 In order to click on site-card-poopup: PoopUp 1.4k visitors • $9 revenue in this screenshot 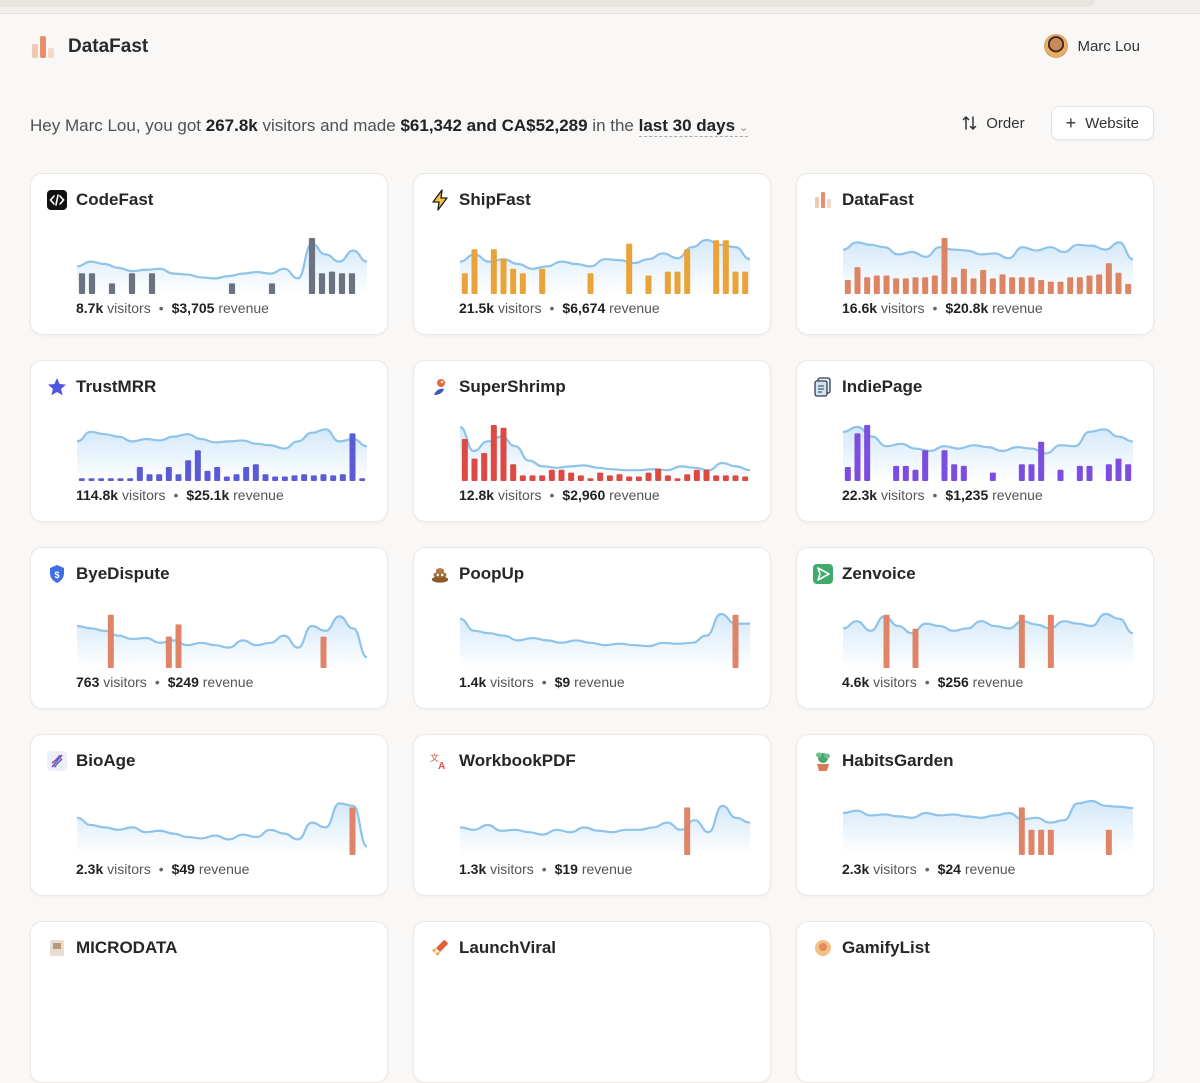, I will do `click(592, 628)`.